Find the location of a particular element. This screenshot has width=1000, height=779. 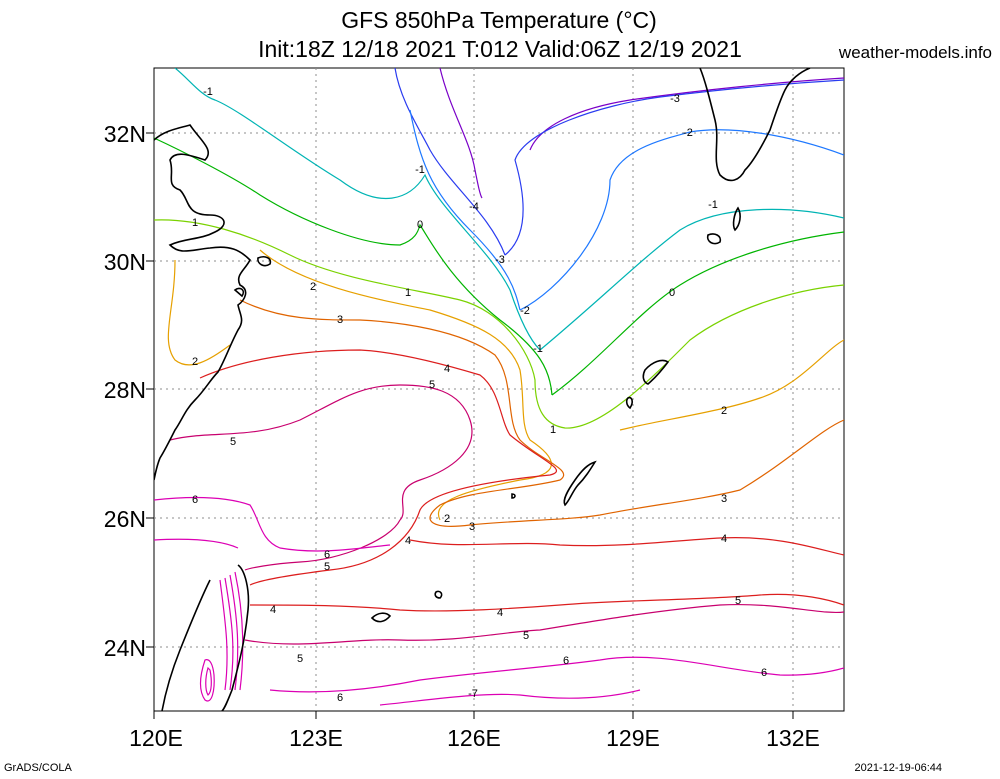

lat-label: 24N is located at coordinates (125, 648).